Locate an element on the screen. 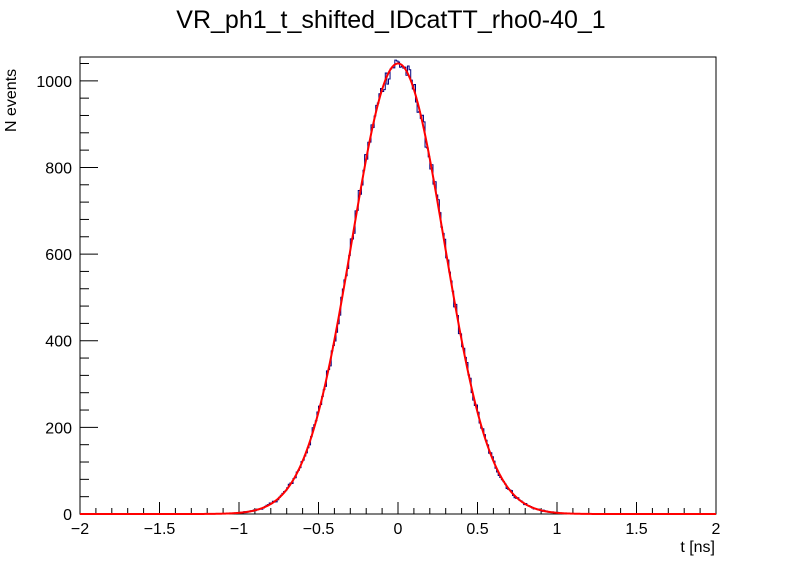  x-tick-label: 1.5 is located at coordinates (636, 529).